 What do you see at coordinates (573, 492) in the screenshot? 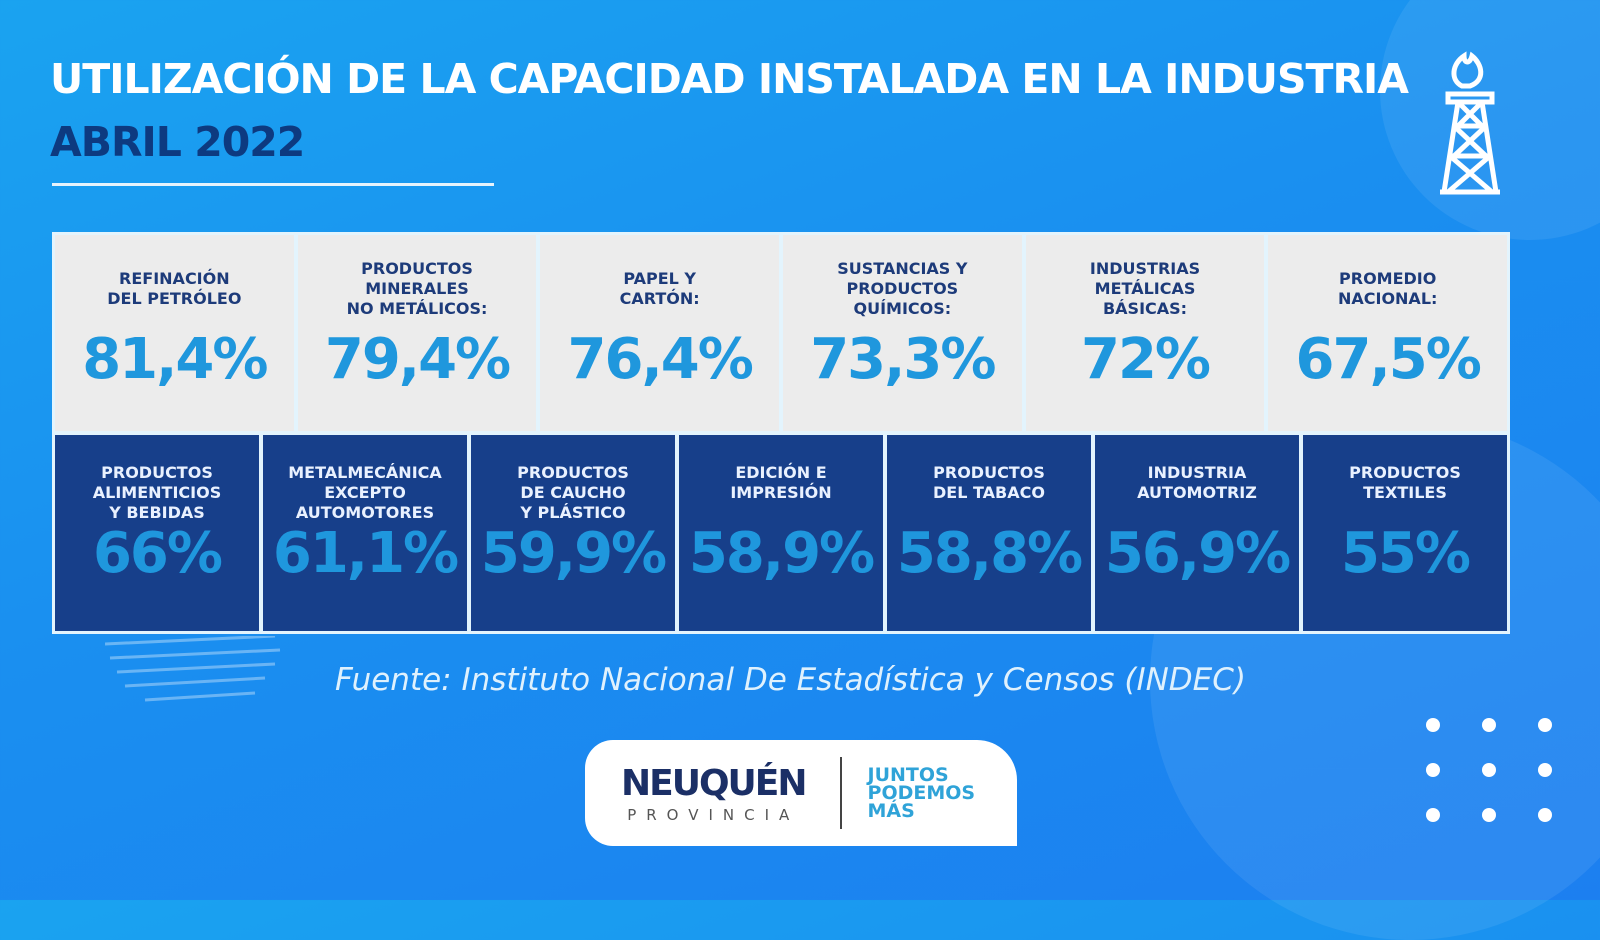
I see `cell-label: PRODUCTOS DE CAUCHO Y PLÁSTICO` at bounding box center [573, 492].